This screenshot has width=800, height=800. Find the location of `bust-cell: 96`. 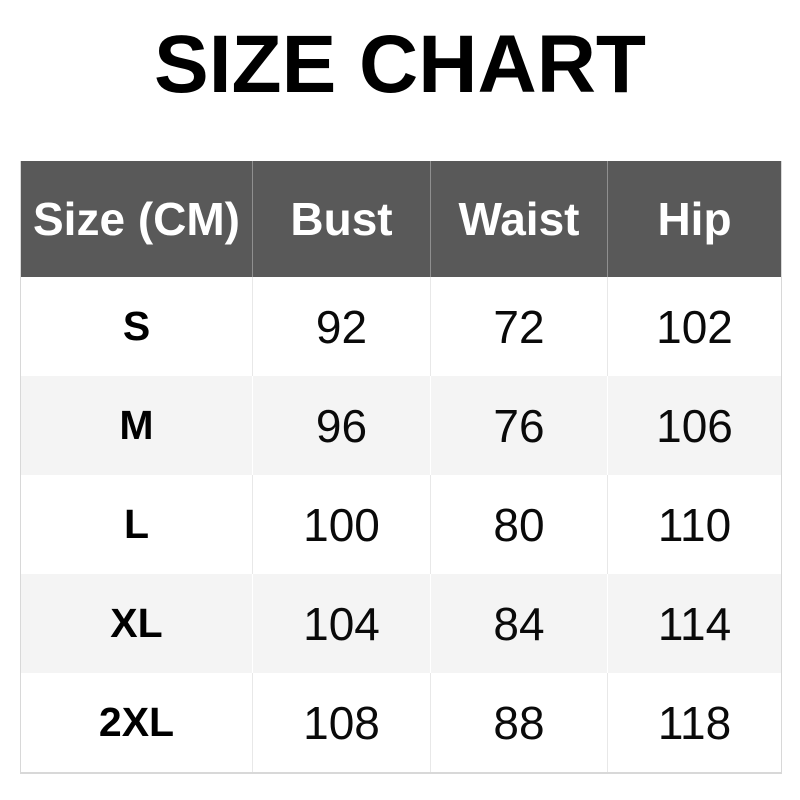

bust-cell: 96 is located at coordinates (341, 425).